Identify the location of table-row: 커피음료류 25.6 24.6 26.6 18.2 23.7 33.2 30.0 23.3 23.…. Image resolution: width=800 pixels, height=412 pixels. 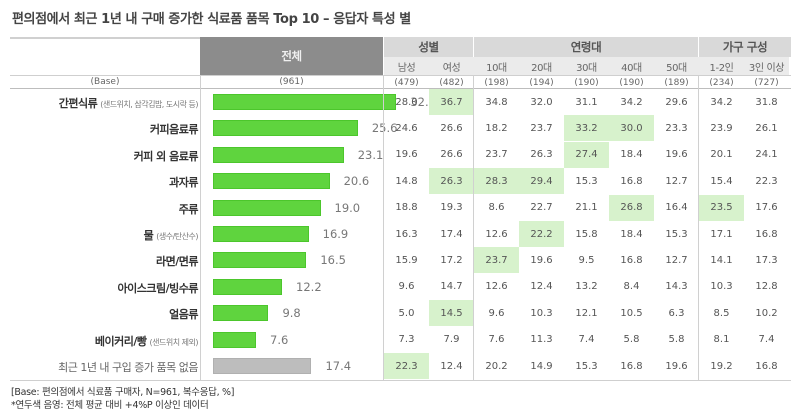
(400, 128).